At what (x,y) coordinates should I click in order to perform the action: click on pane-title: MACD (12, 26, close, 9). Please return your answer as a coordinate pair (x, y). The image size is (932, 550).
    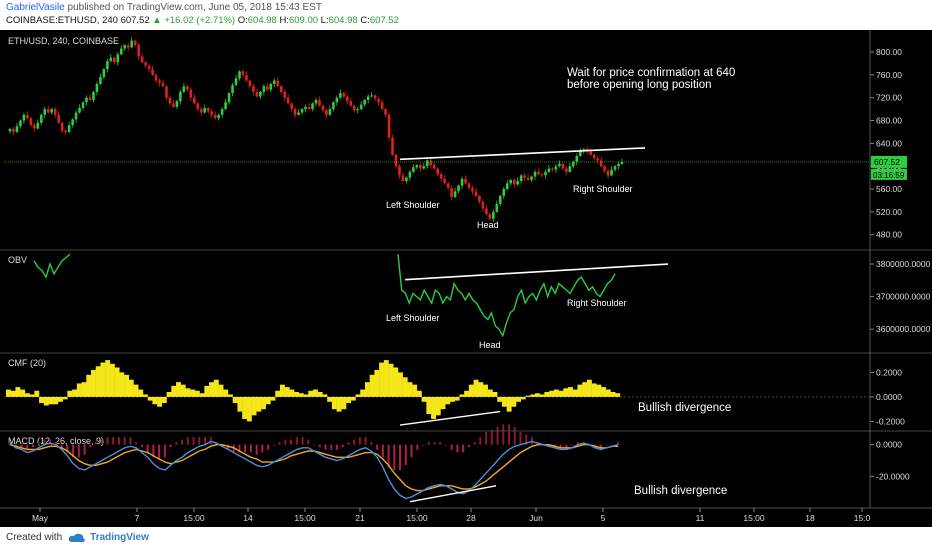
    Looking at the image, I should click on (56, 441).